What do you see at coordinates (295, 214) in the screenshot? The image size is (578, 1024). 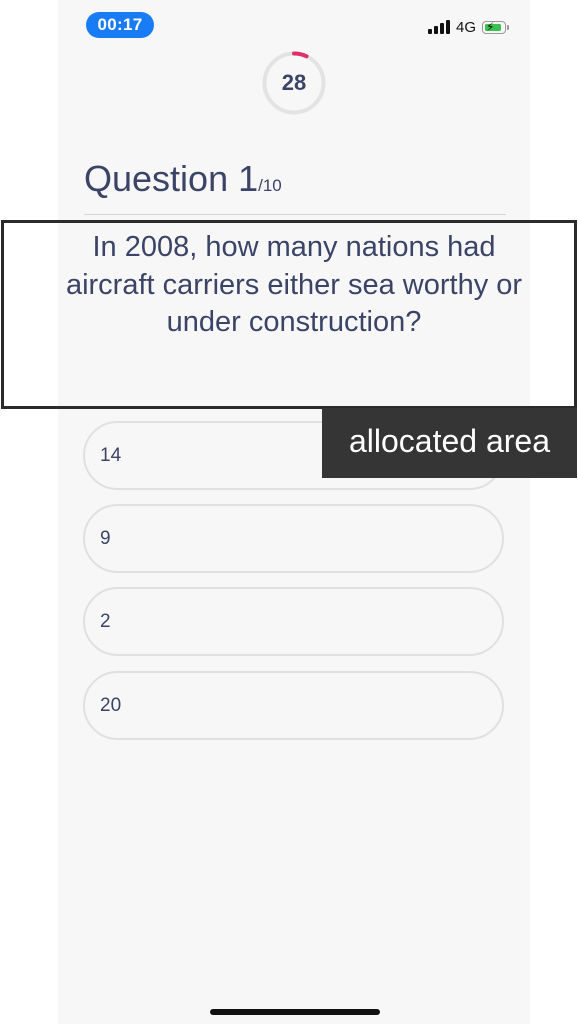 I see `header-divider` at bounding box center [295, 214].